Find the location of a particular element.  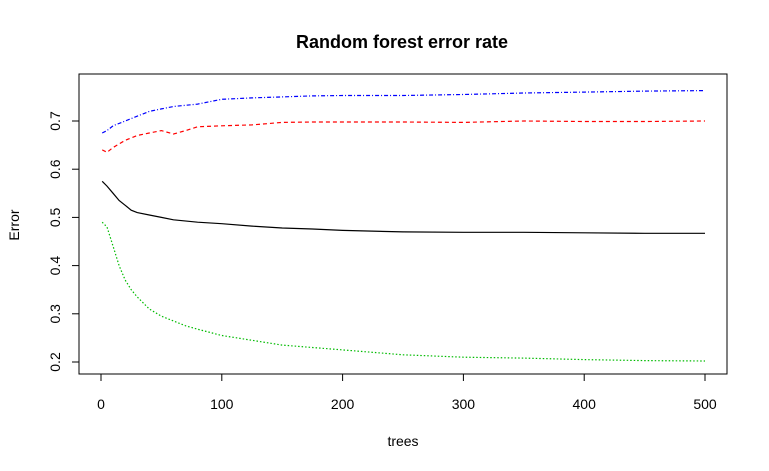

x-tick-label: 200 is located at coordinates (343, 404).